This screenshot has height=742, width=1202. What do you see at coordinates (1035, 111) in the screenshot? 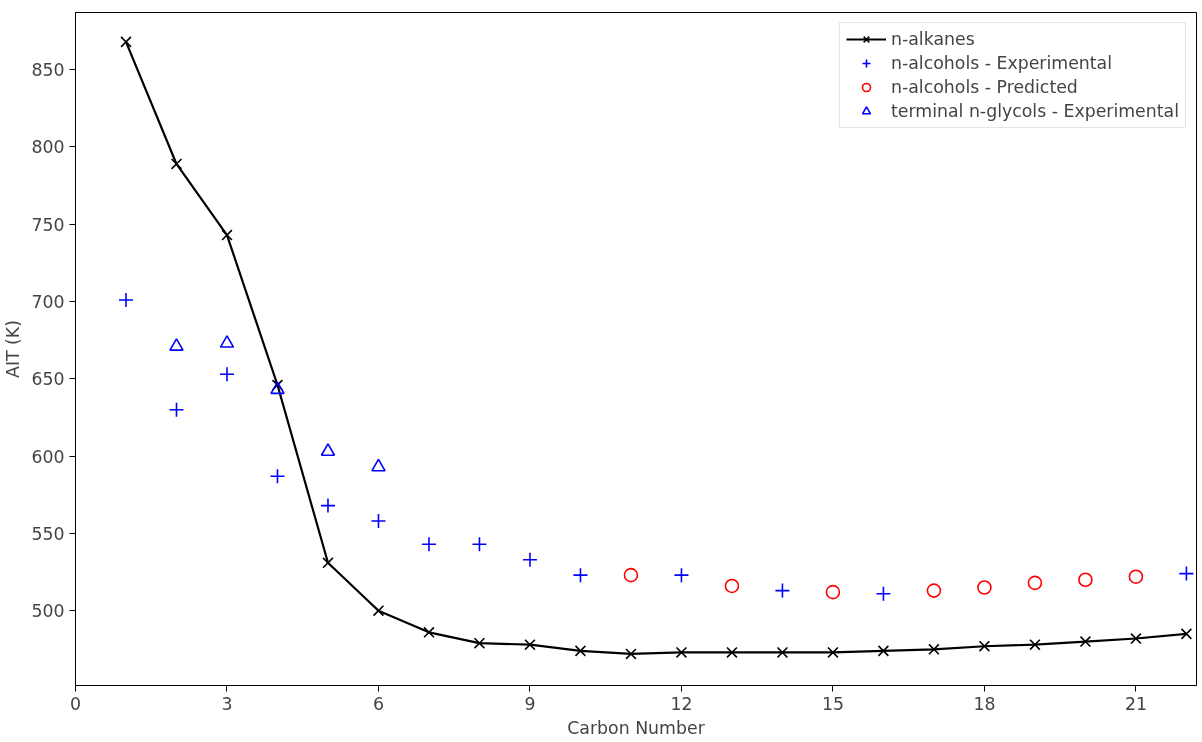
I see `legend-label: terminal n-glycols - Experimental` at bounding box center [1035, 111].